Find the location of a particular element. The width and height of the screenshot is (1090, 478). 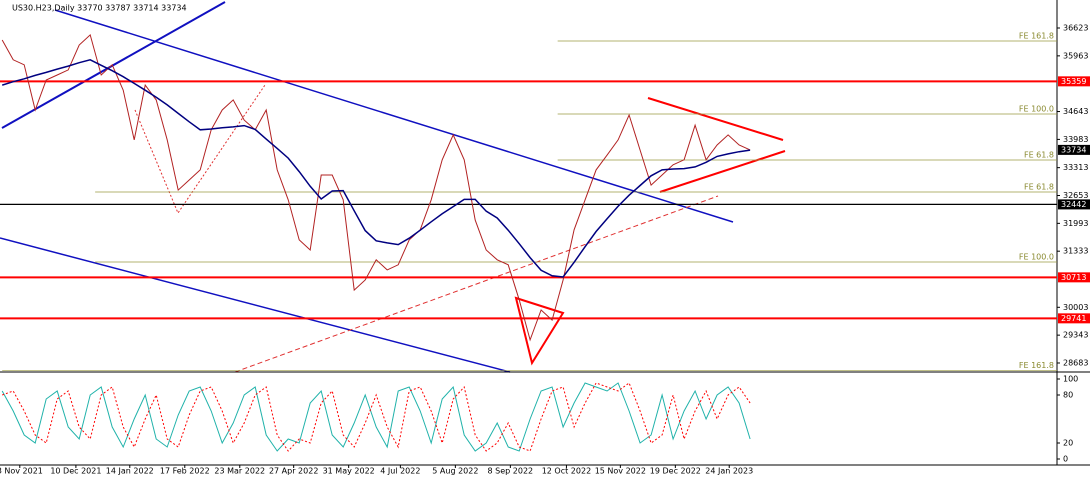

y-tick-label: 32653 is located at coordinates (1075, 195).